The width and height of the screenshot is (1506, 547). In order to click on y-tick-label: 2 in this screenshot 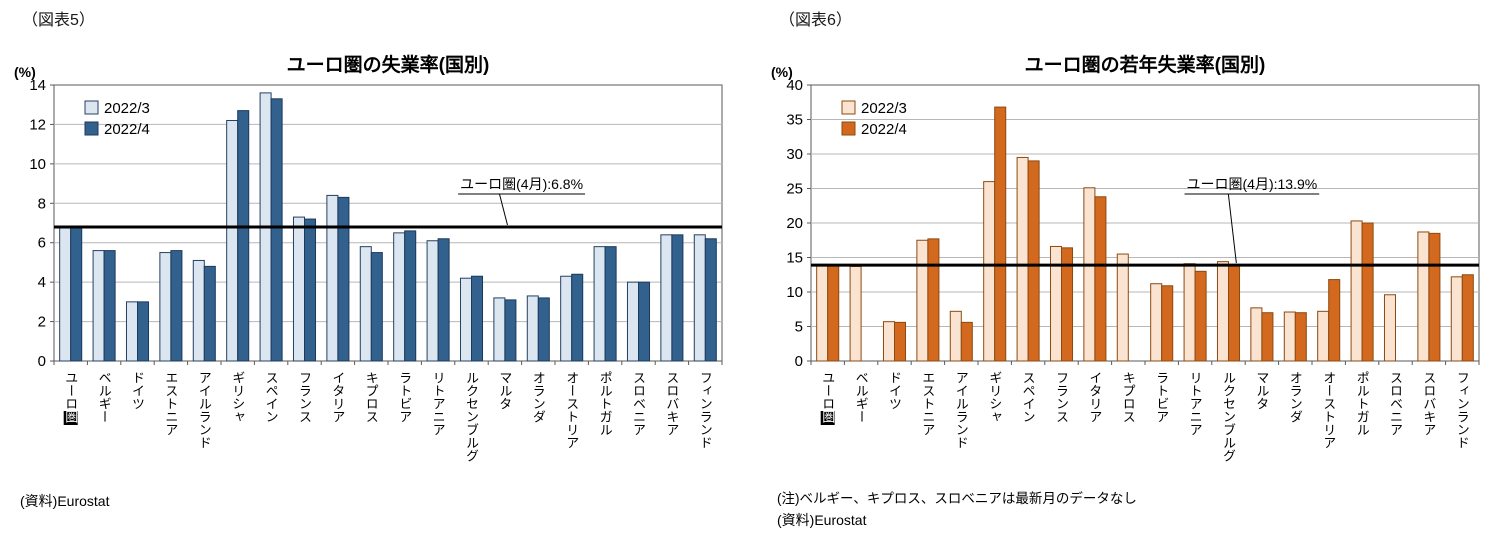, I will do `click(42, 322)`.